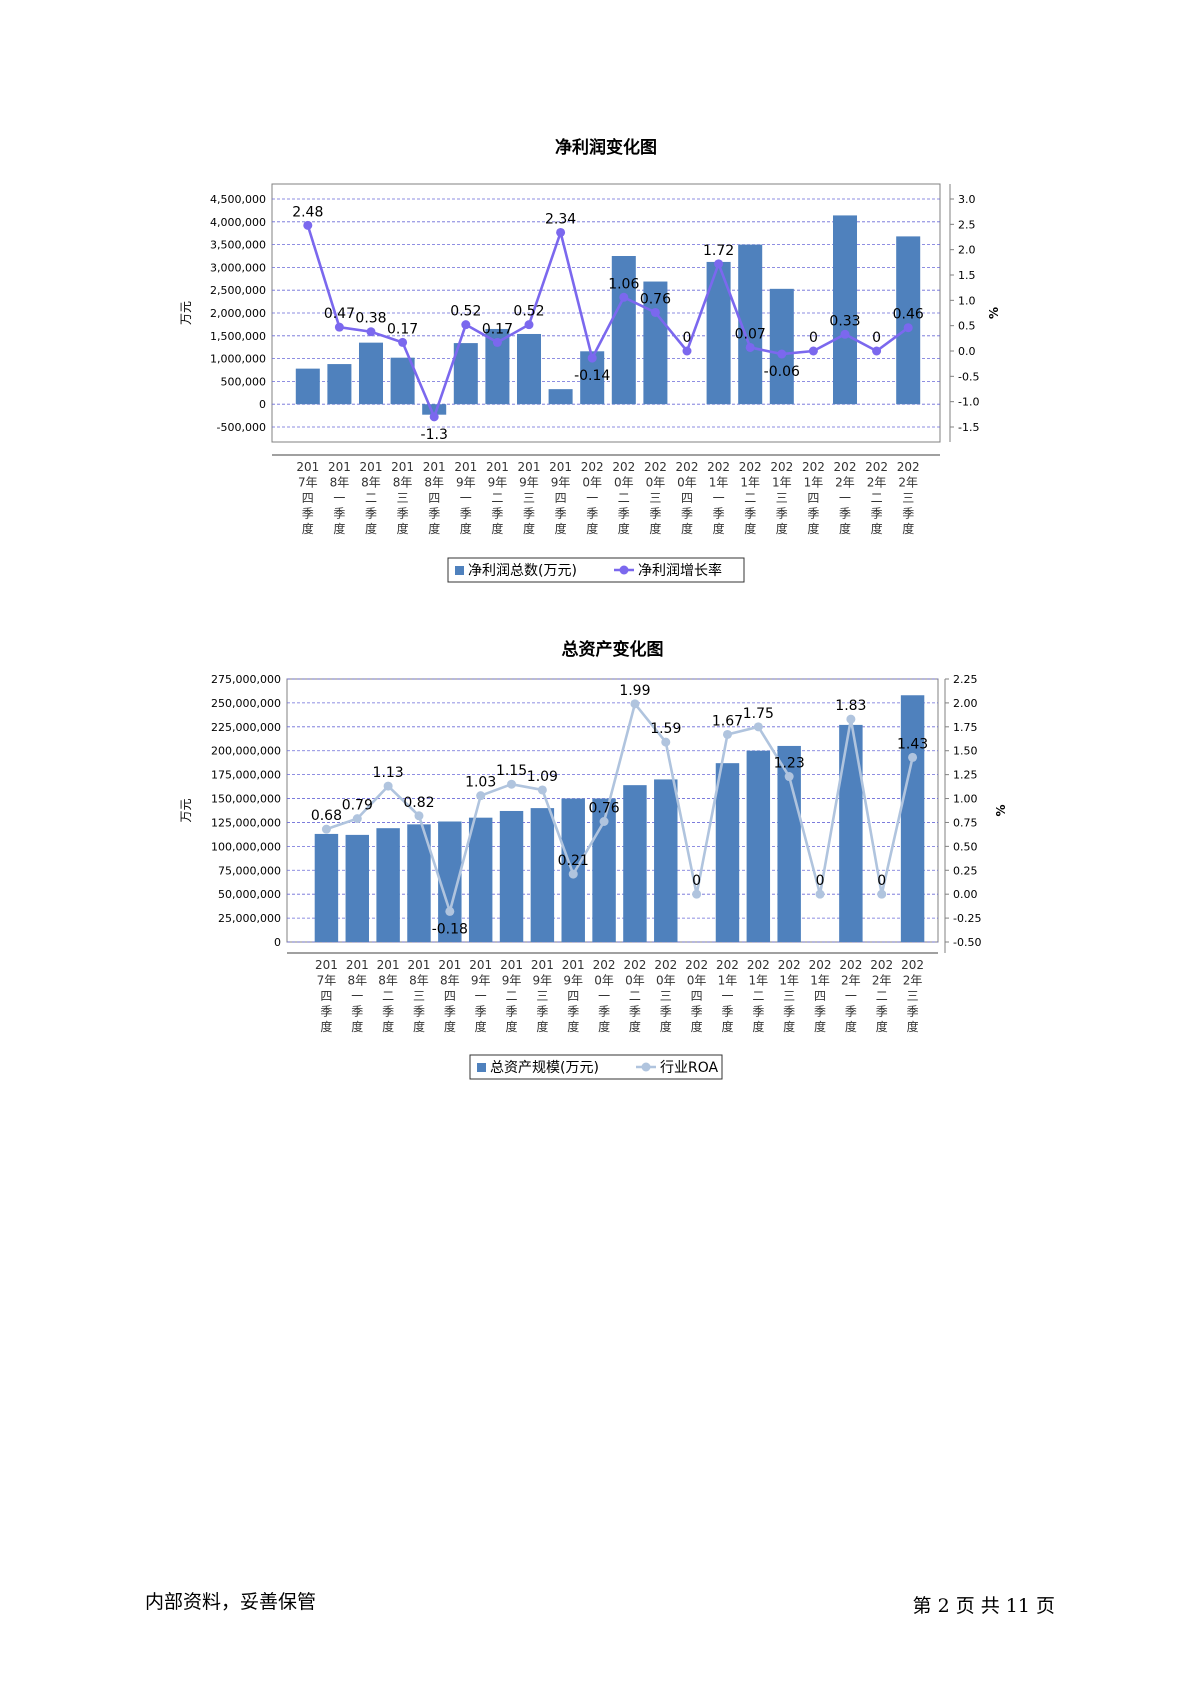 The width and height of the screenshot is (1191, 1684). What do you see at coordinates (277, 942) in the screenshot?
I see `y-tick-label: 0` at bounding box center [277, 942].